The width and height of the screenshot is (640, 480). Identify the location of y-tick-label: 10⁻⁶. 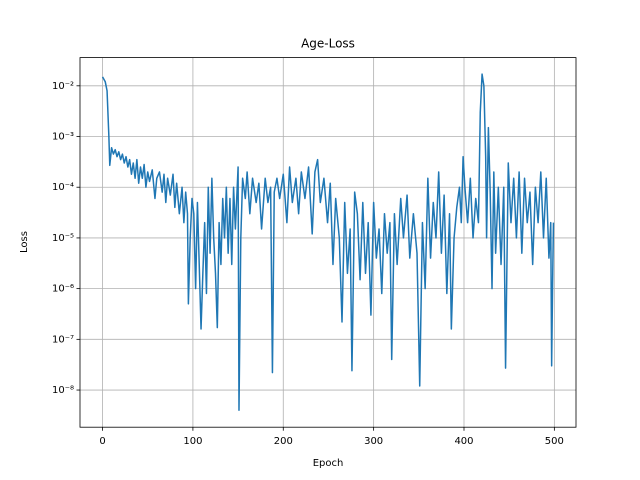
(63, 289).